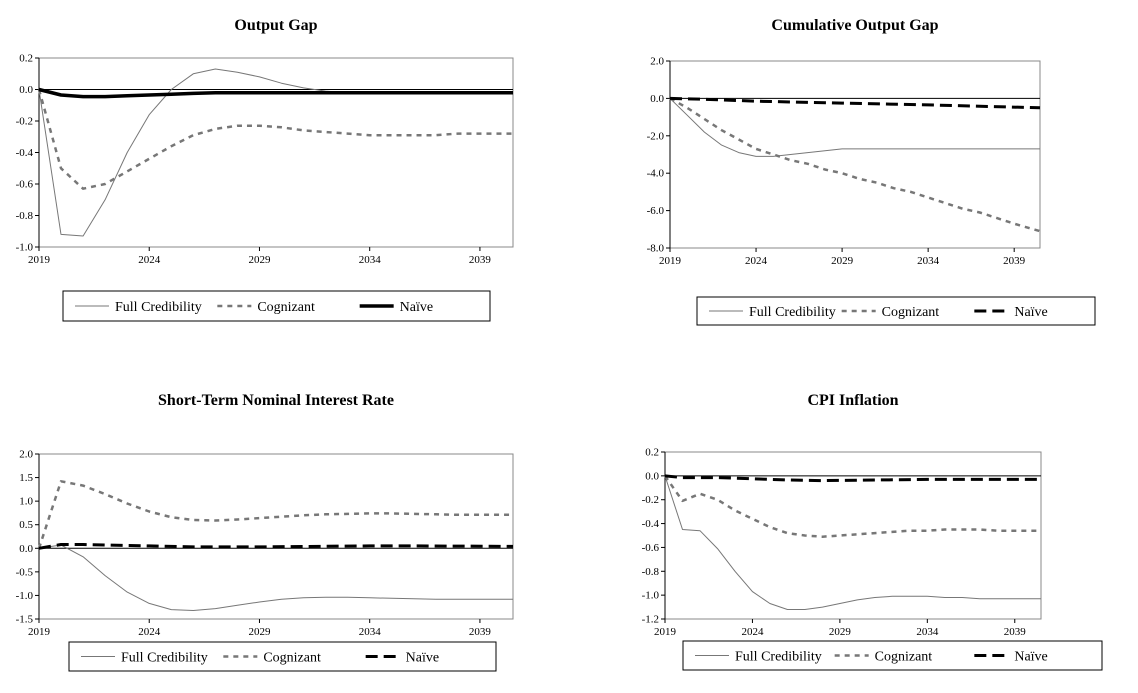 The height and width of the screenshot is (693, 1138). What do you see at coordinates (26, 478) in the screenshot?
I see `y-tick-label: 1.5` at bounding box center [26, 478].